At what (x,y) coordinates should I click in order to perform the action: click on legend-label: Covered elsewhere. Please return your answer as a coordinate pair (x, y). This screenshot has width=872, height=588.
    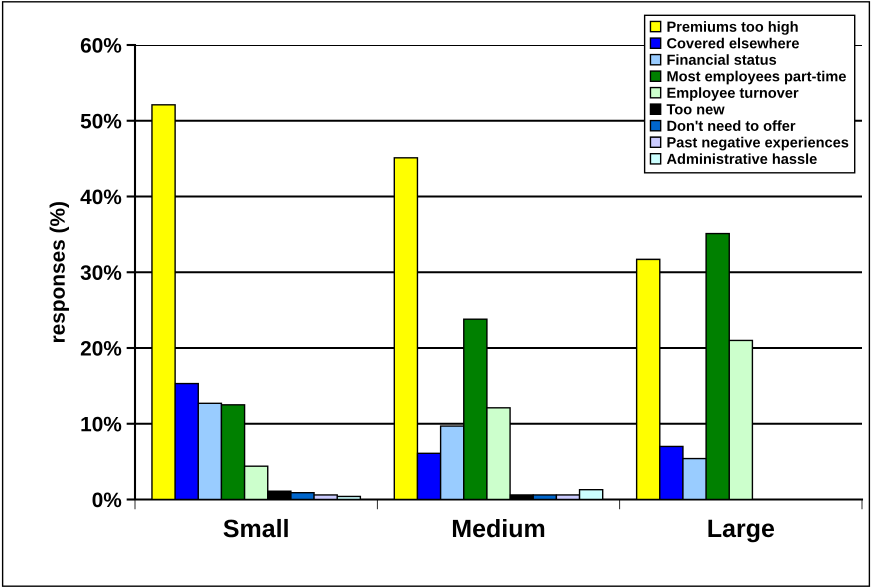
    Looking at the image, I should click on (733, 43).